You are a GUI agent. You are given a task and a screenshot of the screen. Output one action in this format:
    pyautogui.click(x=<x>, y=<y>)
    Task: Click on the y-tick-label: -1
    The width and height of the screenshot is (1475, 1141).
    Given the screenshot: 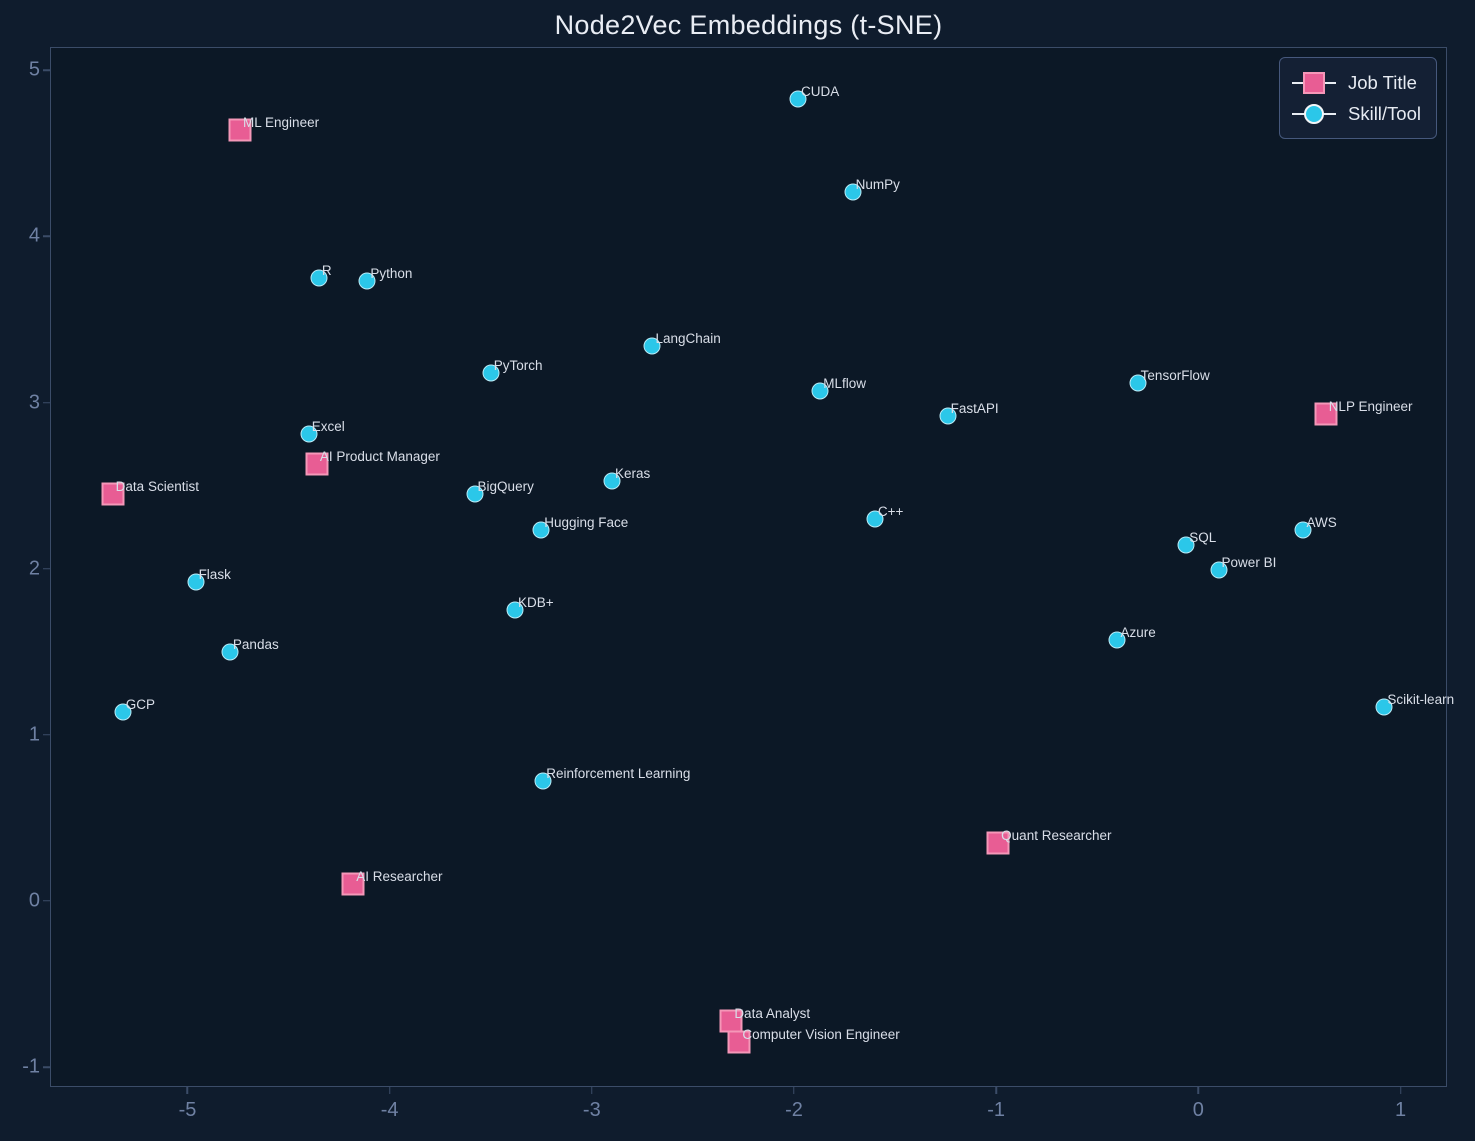 What is the action you would take?
    pyautogui.click(x=31, y=1066)
    